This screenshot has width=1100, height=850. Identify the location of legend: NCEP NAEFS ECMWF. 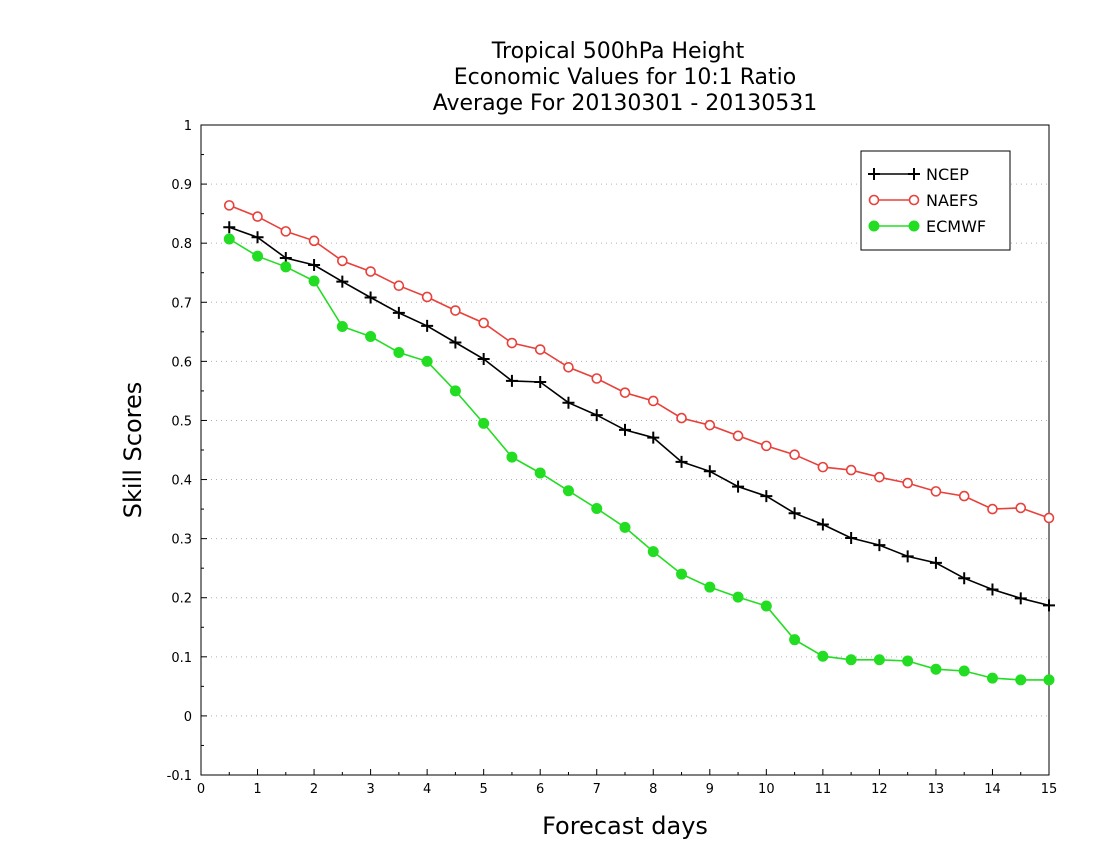
(935, 200).